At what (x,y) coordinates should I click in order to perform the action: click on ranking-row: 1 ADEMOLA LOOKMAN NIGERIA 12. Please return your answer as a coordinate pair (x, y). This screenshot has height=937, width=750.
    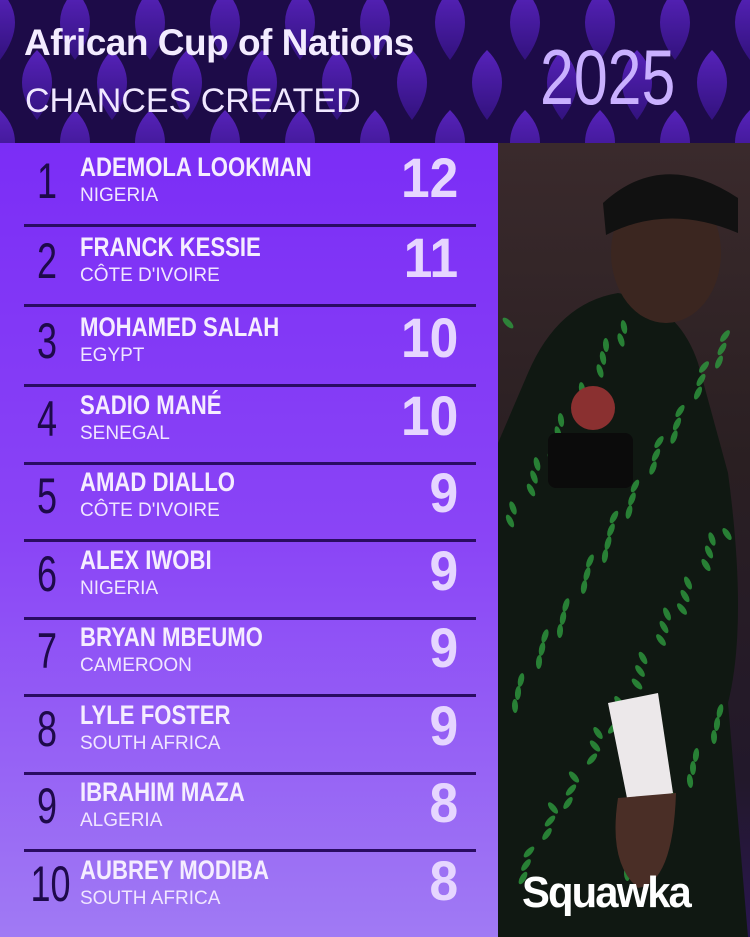
    Looking at the image, I should click on (250, 188).